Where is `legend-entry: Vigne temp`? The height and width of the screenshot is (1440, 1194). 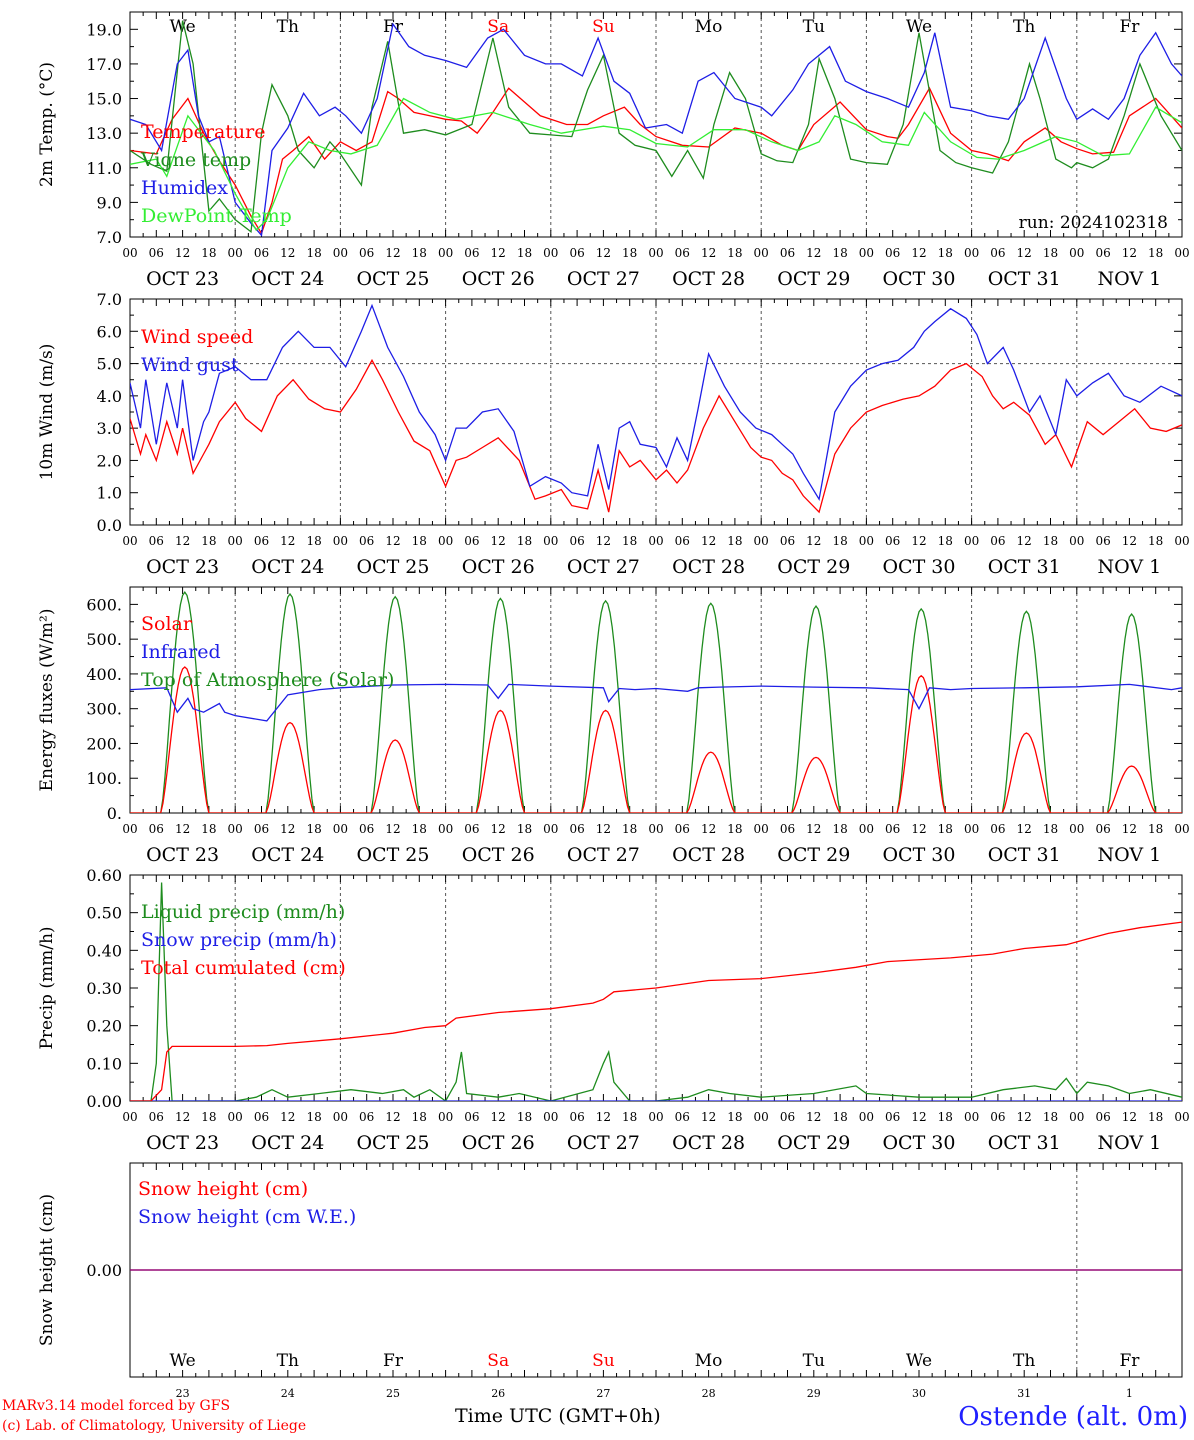 legend-entry: Vigne temp is located at coordinates (195, 160).